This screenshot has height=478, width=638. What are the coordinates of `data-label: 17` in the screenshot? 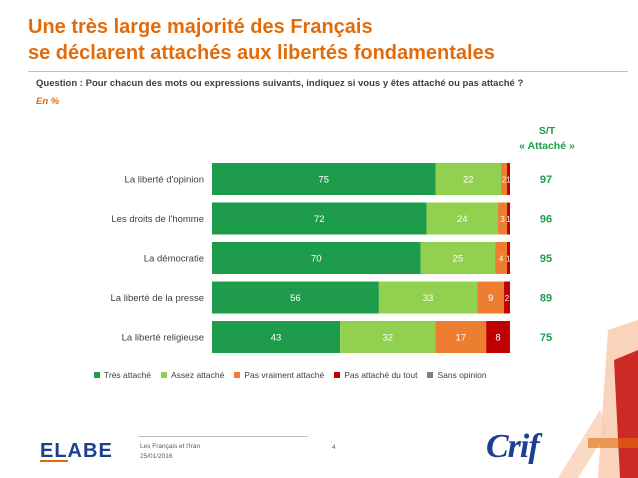 It's located at (461, 338).